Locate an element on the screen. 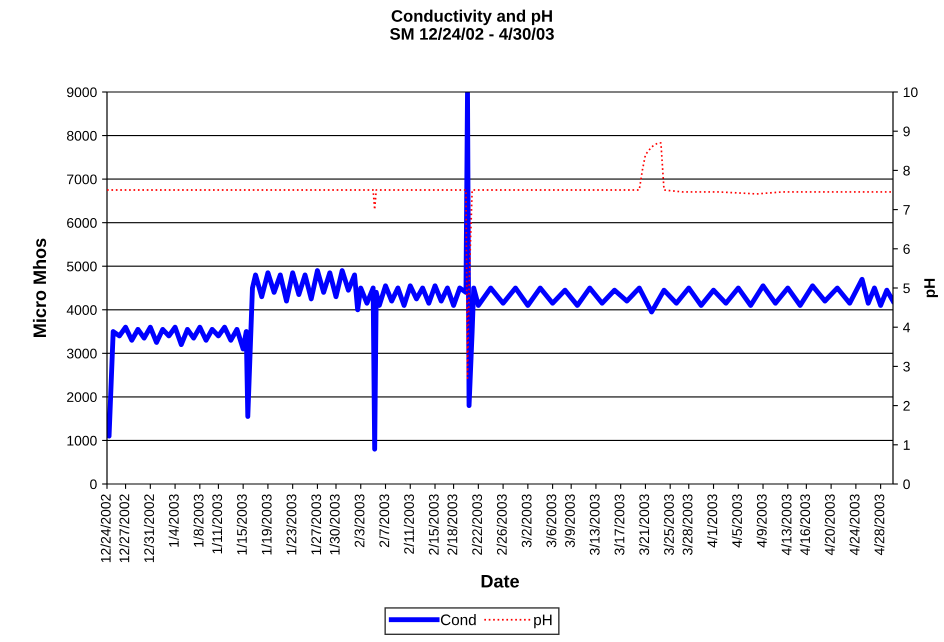  y2-tick-label: 8 is located at coordinates (906, 171).